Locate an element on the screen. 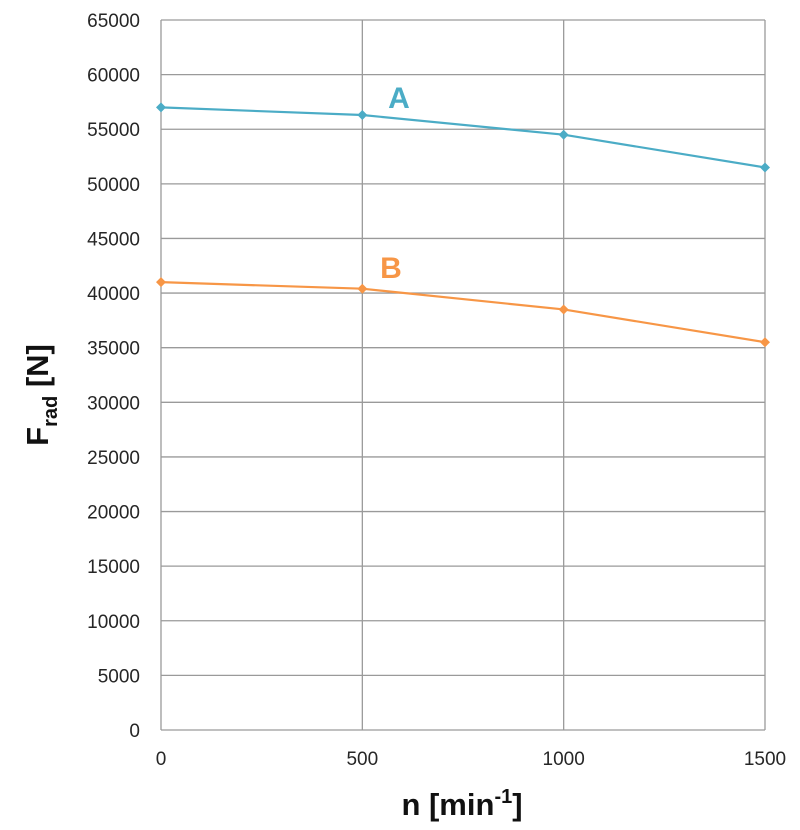 Image resolution: width=800 pixels, height=830 pixels. y-tick-label: 30000 is located at coordinates (113, 403).